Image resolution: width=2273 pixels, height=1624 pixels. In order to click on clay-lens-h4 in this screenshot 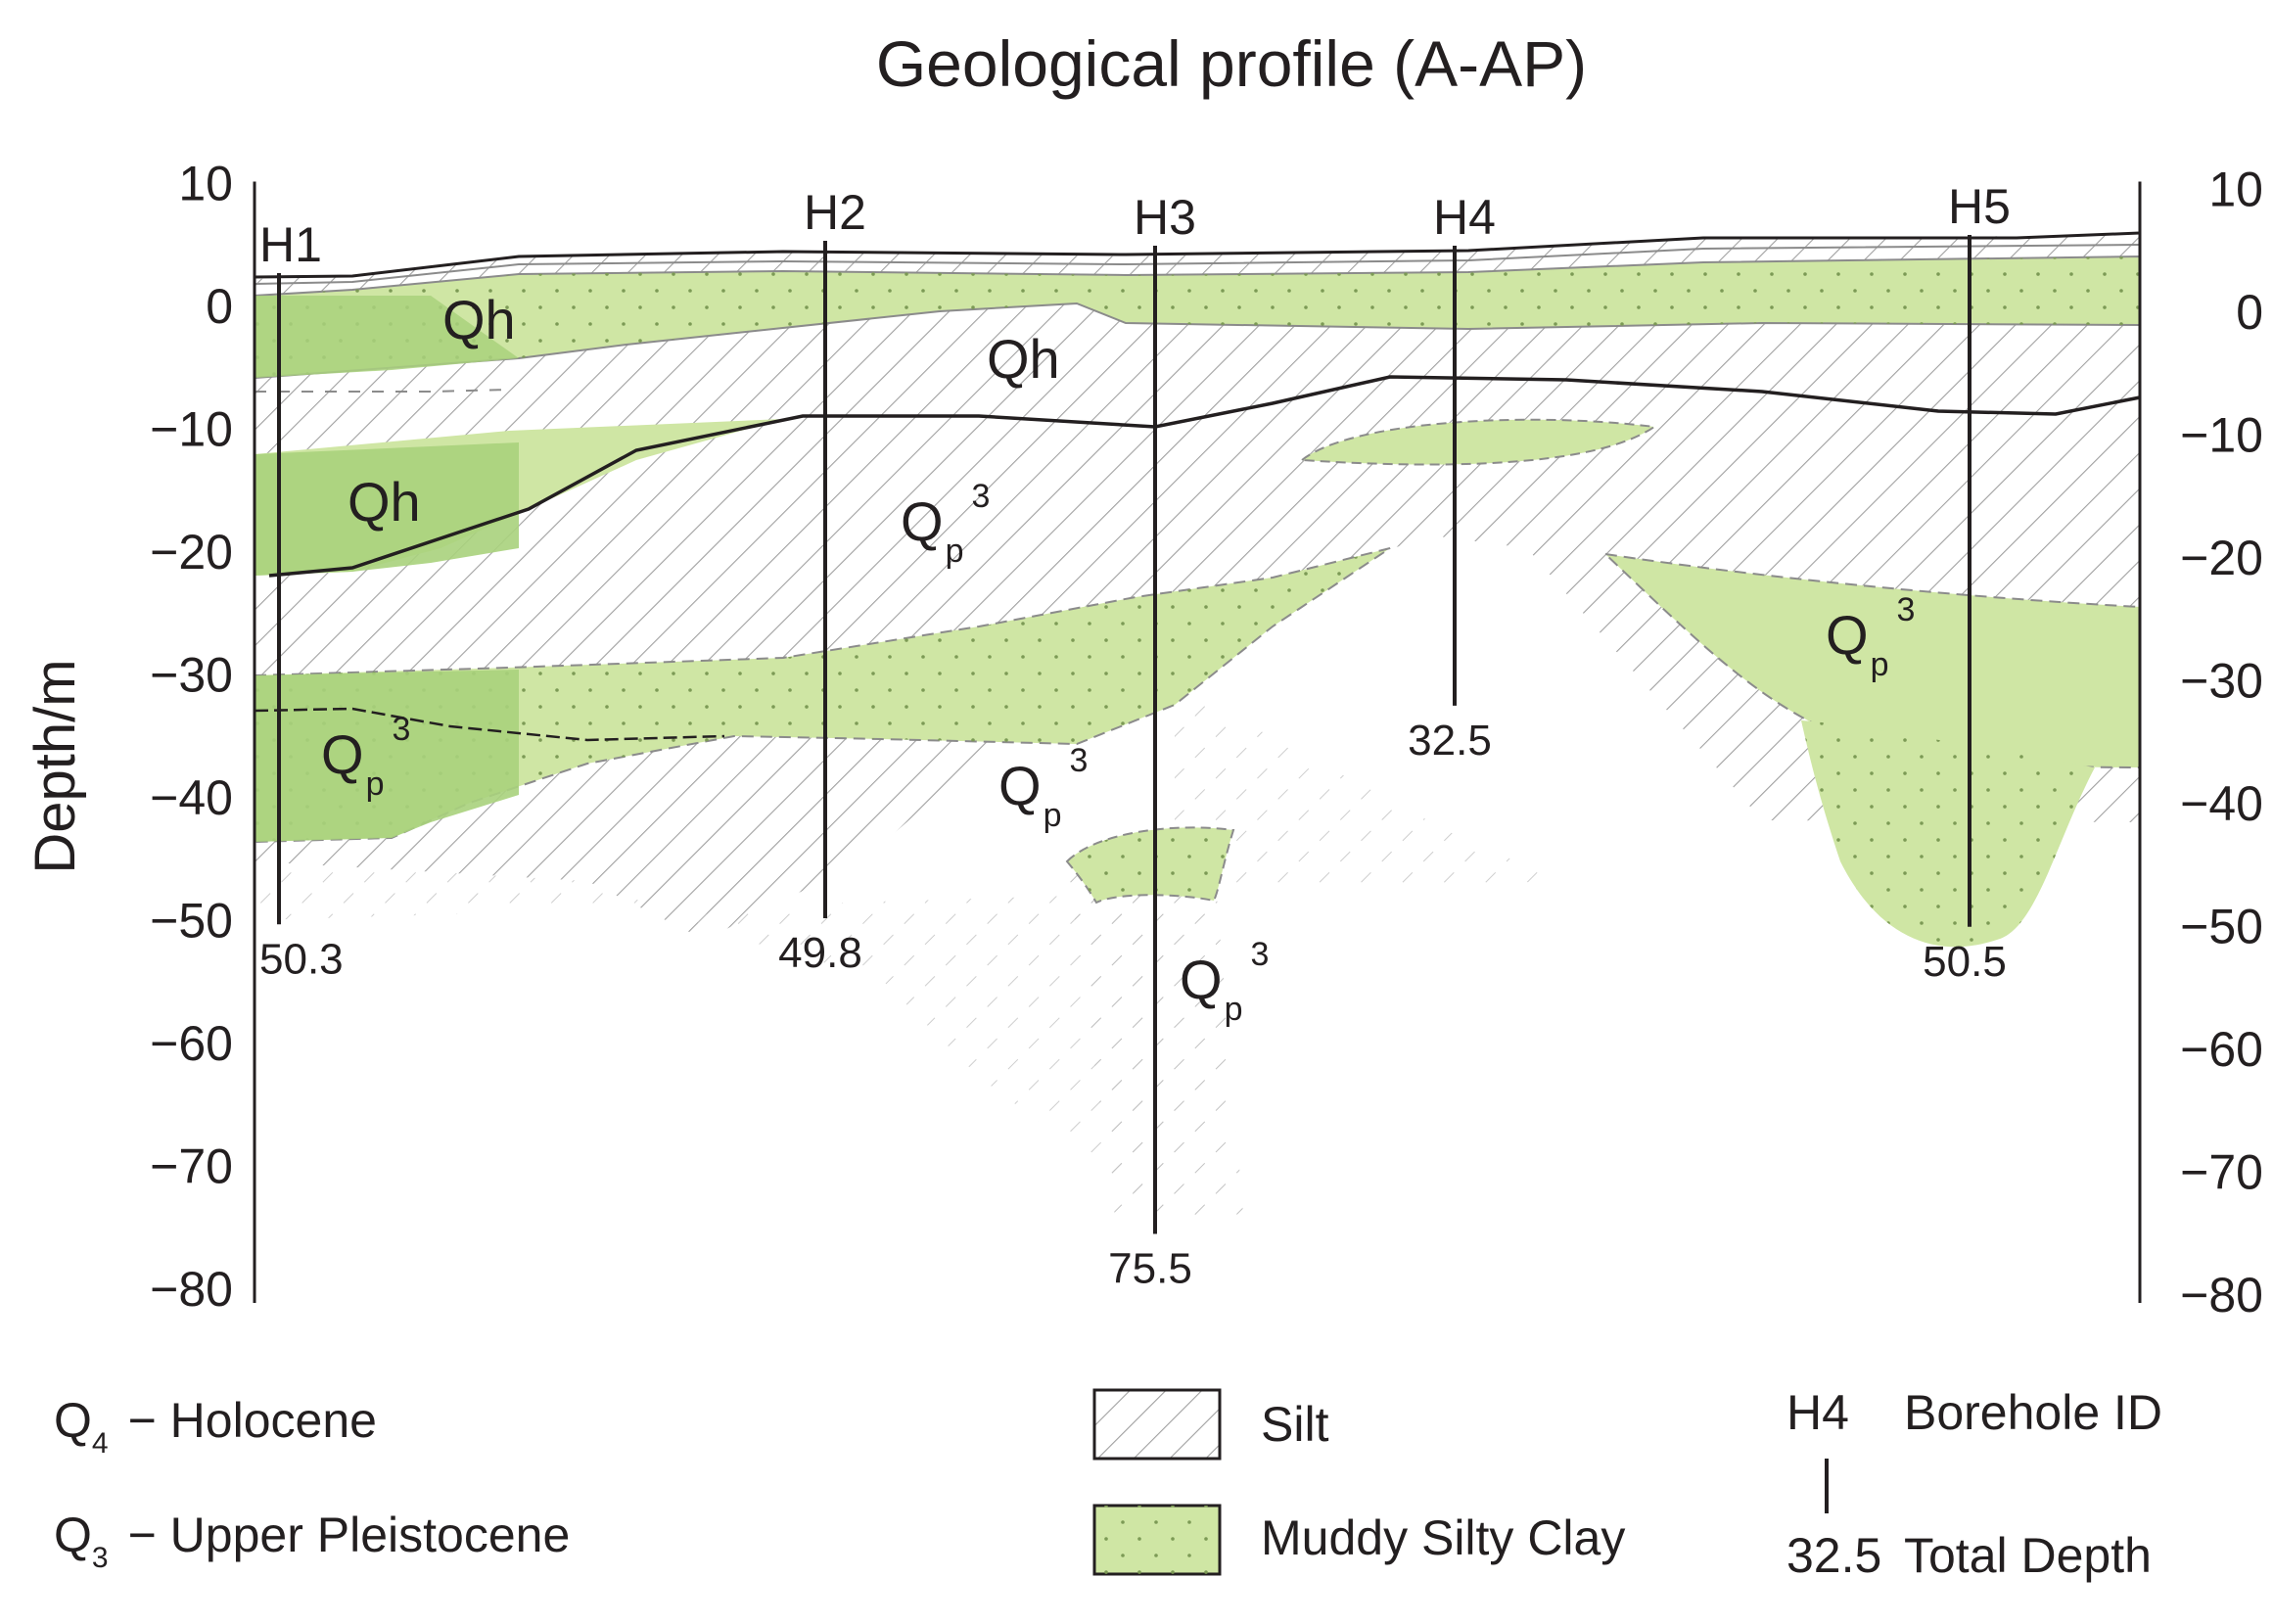, I will do `click(1478, 442)`.